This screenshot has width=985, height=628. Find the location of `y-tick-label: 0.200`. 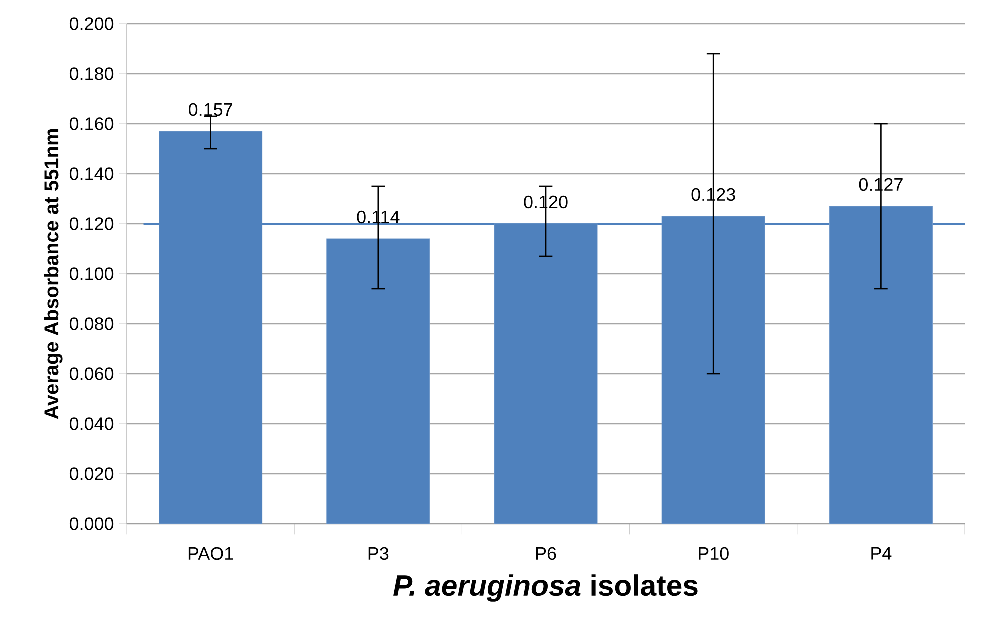

y-tick-label: 0.200 is located at coordinates (92, 24).